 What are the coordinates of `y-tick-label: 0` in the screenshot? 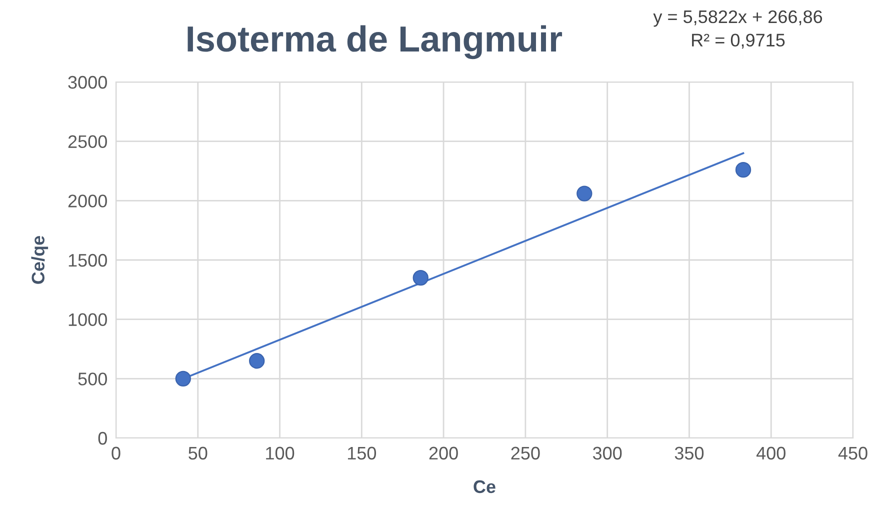 It's located at (102, 438).